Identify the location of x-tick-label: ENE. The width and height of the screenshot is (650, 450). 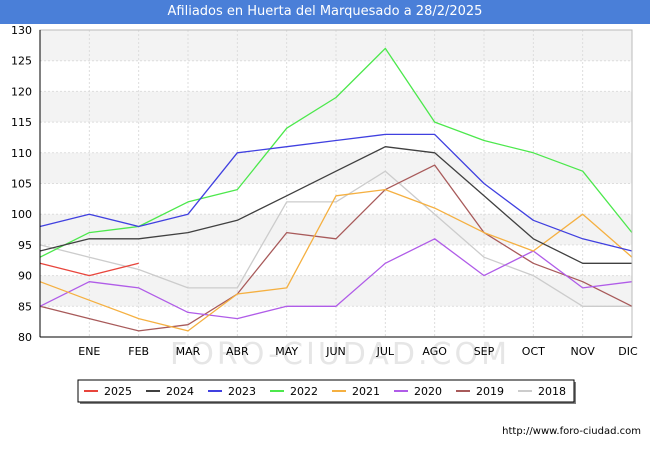
(89, 351).